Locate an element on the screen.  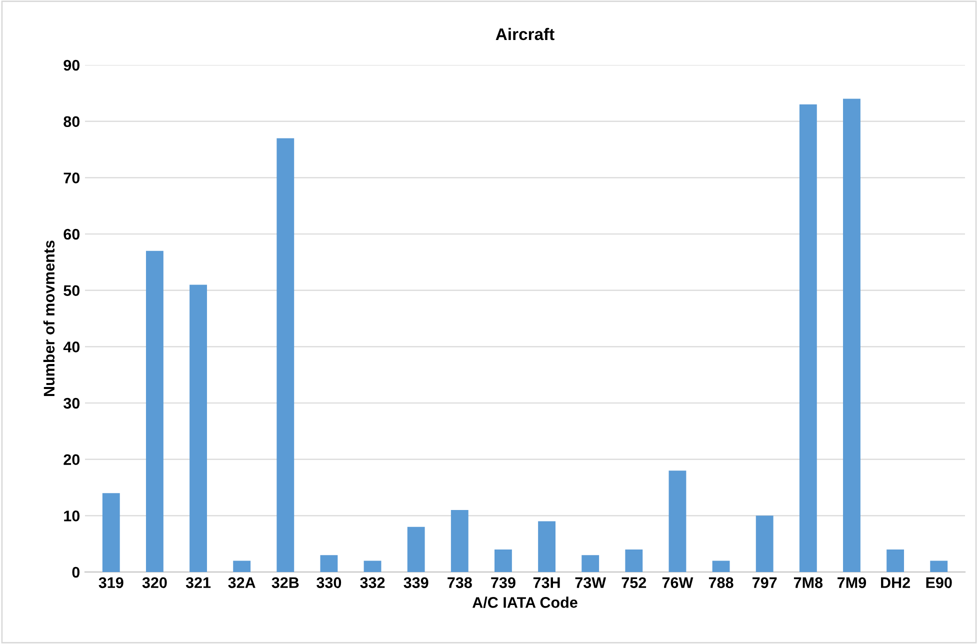
x-tick-label: 330 is located at coordinates (329, 582).